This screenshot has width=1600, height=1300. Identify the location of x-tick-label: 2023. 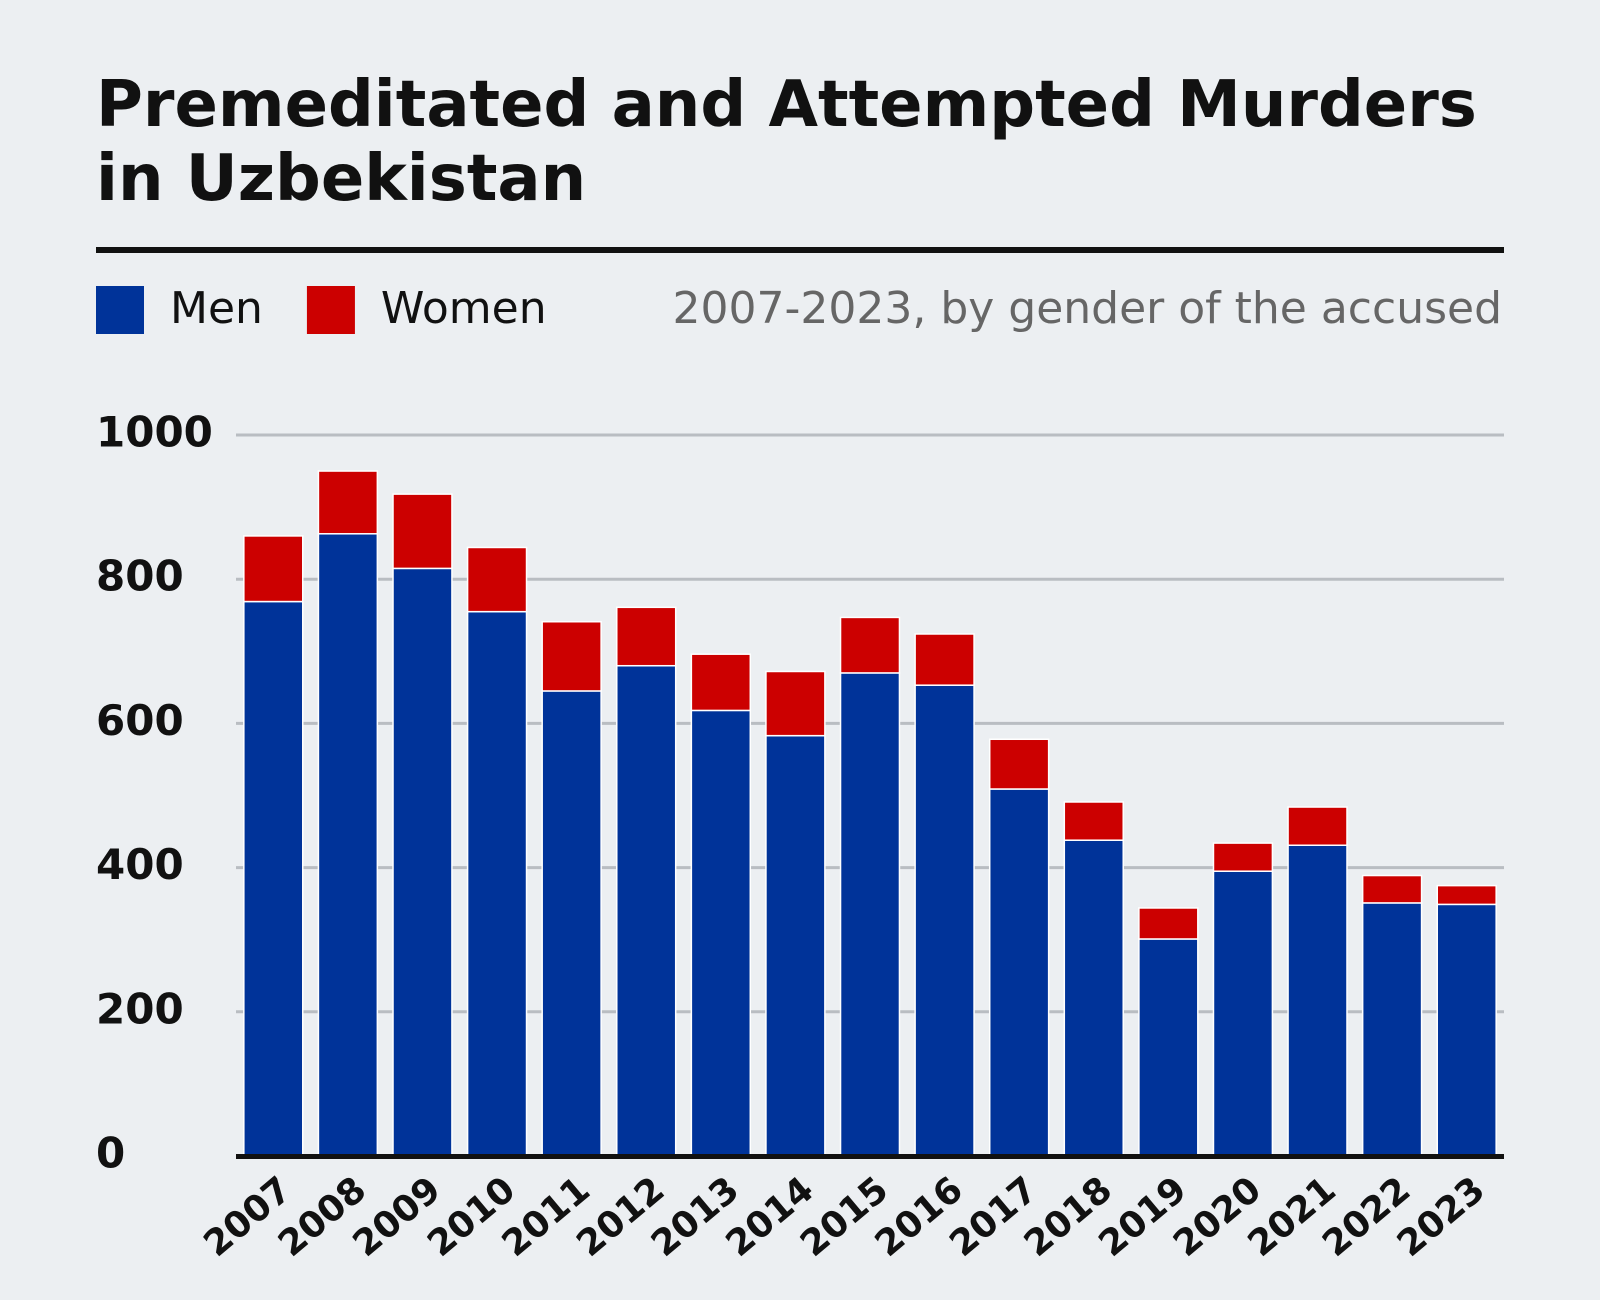
(1441, 1217).